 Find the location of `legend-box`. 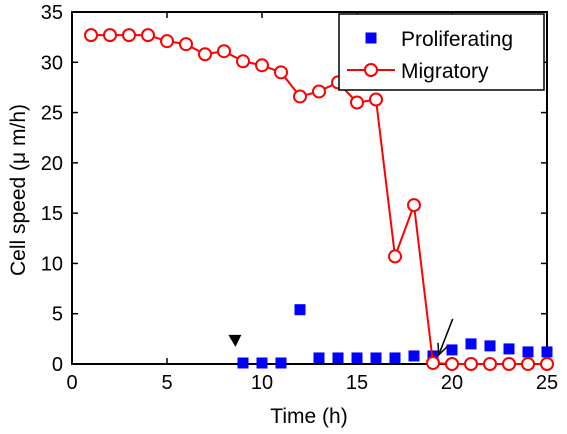

legend-box is located at coordinates (441, 52).